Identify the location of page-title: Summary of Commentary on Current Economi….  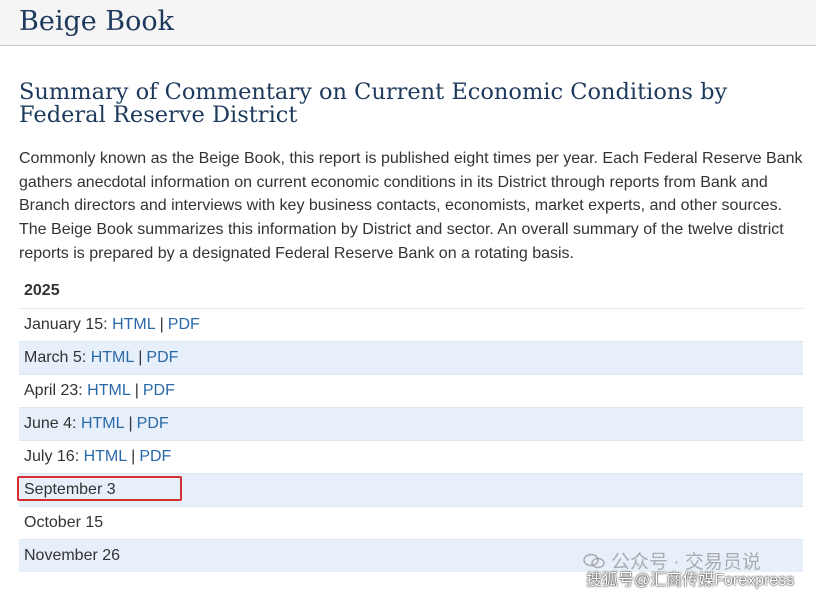
(373, 103).